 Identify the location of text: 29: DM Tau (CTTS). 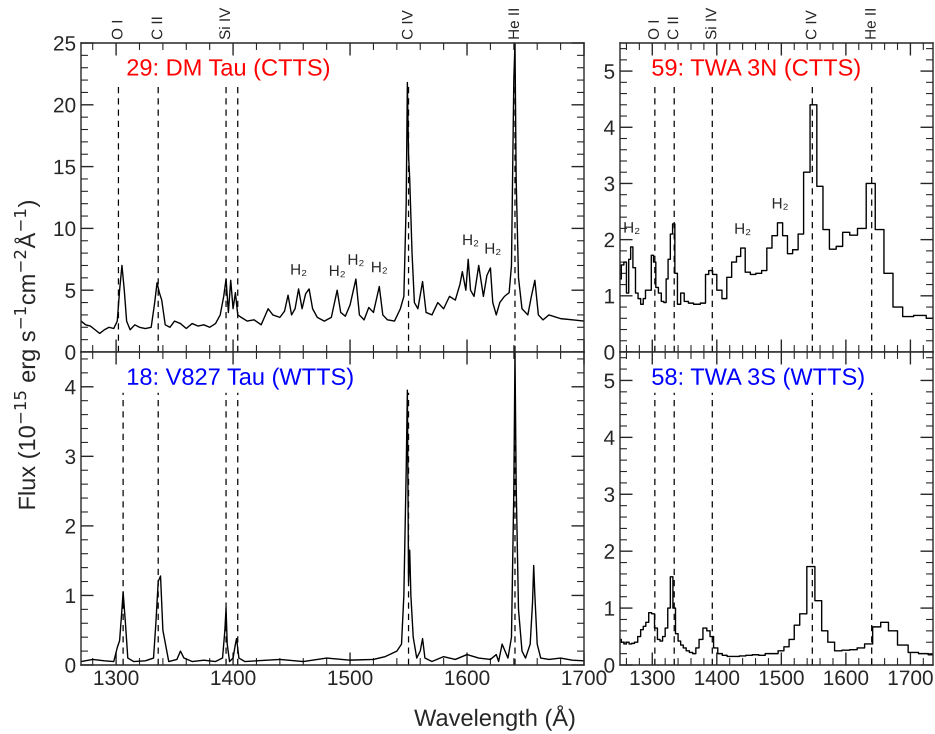
(228, 69).